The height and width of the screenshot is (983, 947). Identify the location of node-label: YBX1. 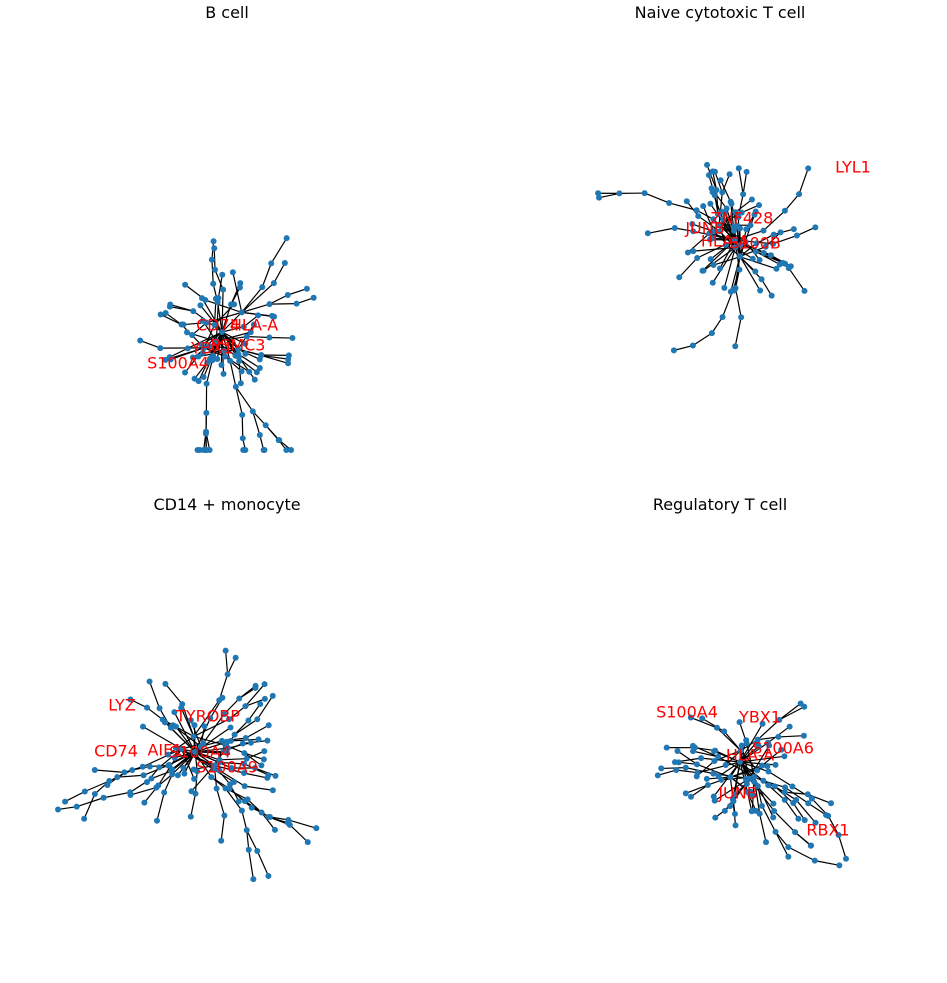
(759, 717).